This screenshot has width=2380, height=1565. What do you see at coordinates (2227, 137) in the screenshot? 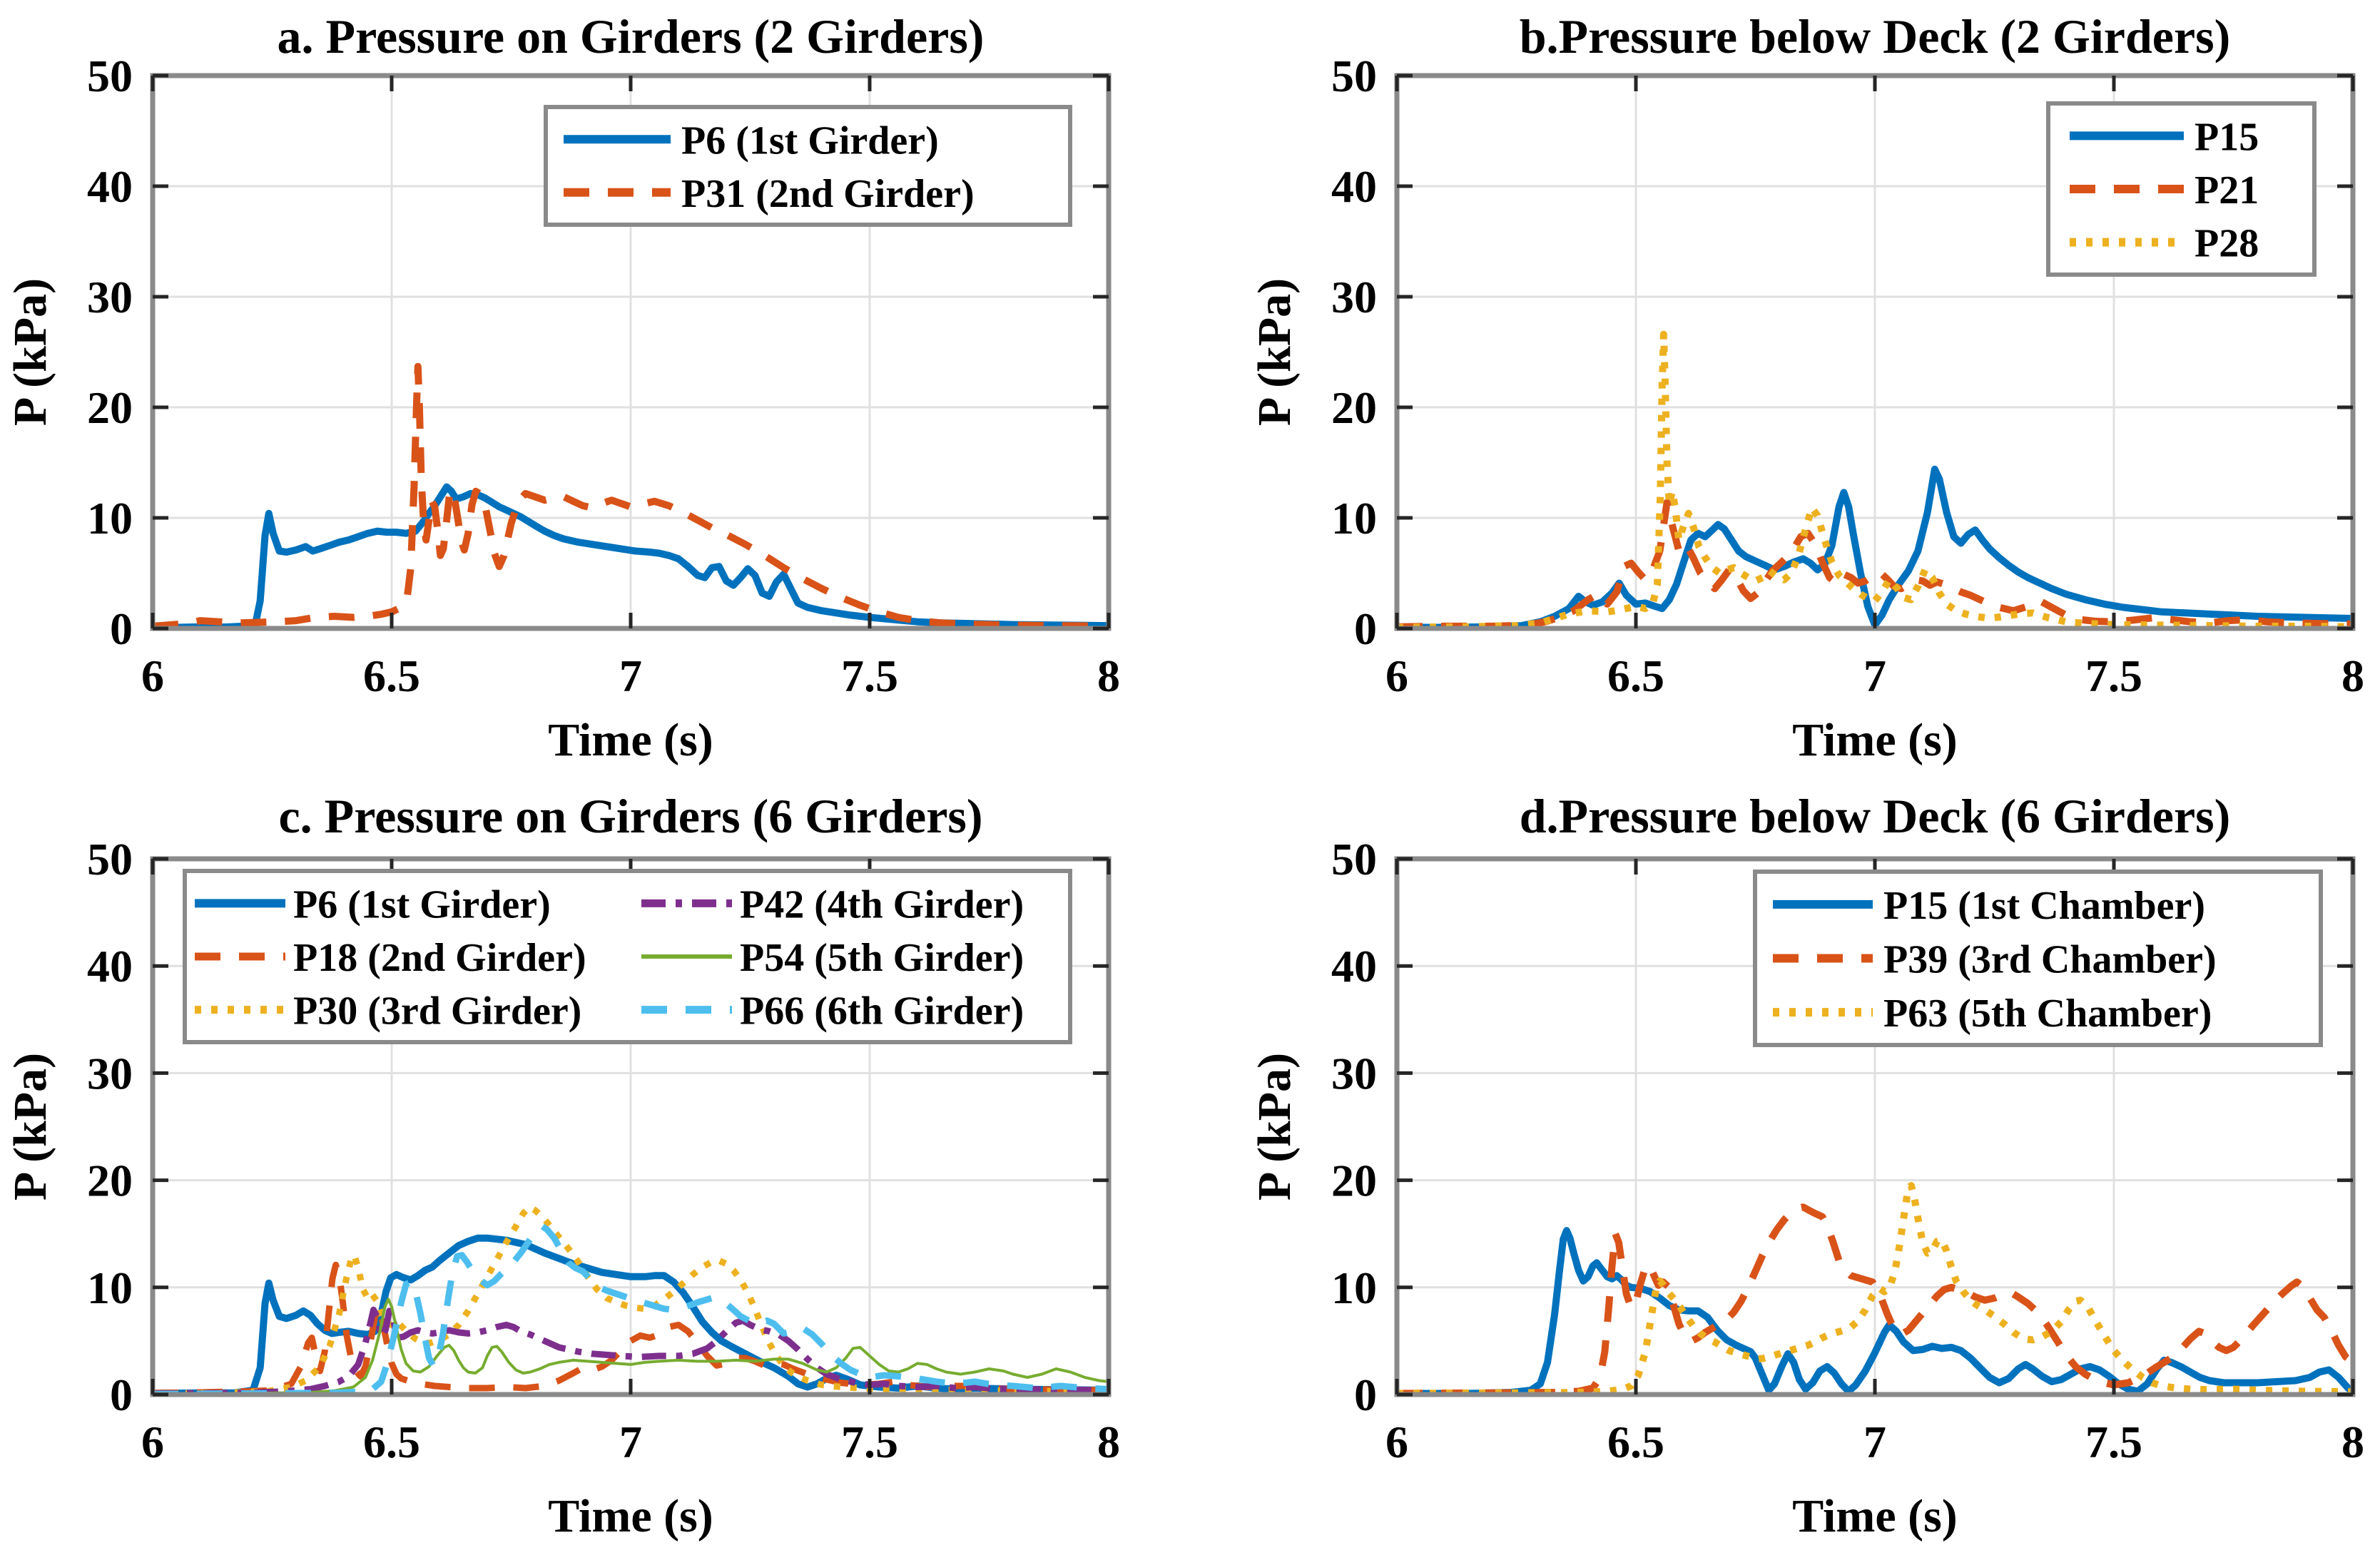
I see `legend-label: P15` at bounding box center [2227, 137].